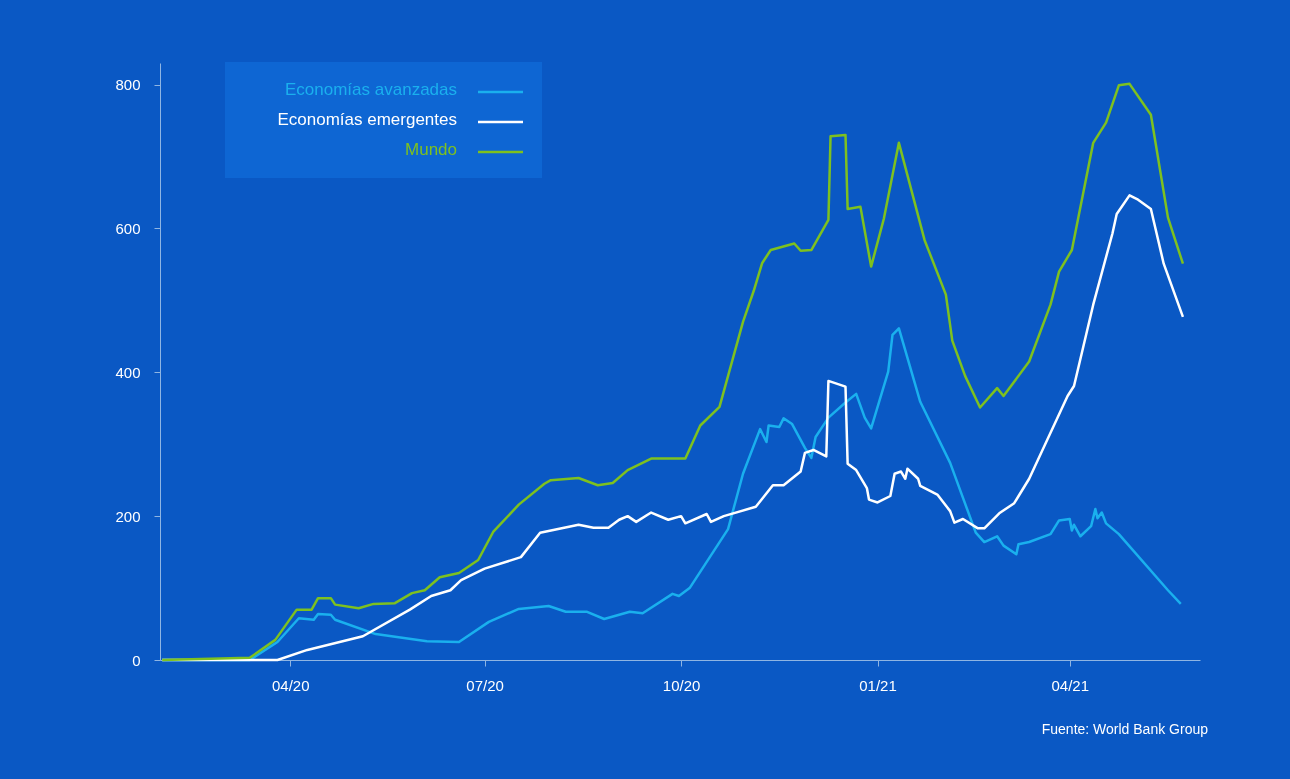  What do you see at coordinates (431, 149) in the screenshot?
I see `legend-label: Mundo` at bounding box center [431, 149].